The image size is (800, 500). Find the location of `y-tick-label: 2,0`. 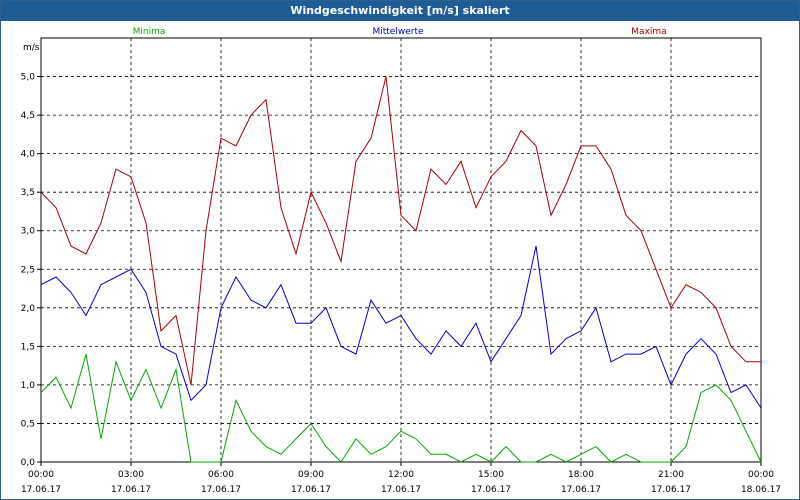

y-tick-label: 2,0 is located at coordinates (28, 309).